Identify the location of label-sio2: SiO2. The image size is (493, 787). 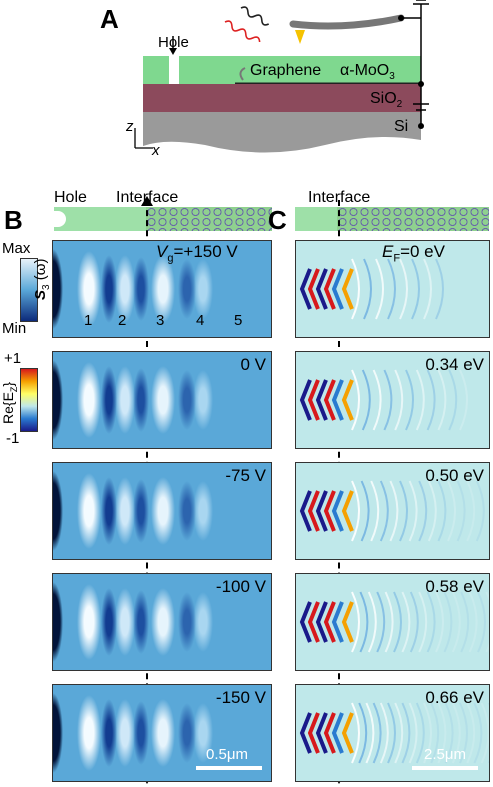
(386, 100).